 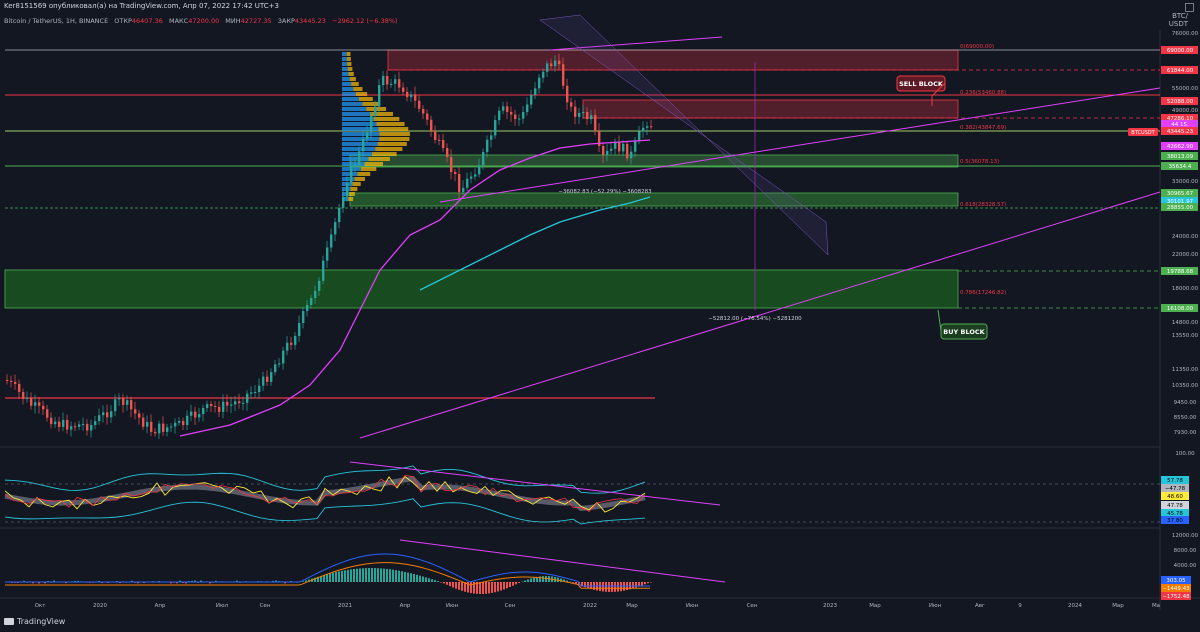 I want to click on sell-zone-top, so click(x=673, y=60).